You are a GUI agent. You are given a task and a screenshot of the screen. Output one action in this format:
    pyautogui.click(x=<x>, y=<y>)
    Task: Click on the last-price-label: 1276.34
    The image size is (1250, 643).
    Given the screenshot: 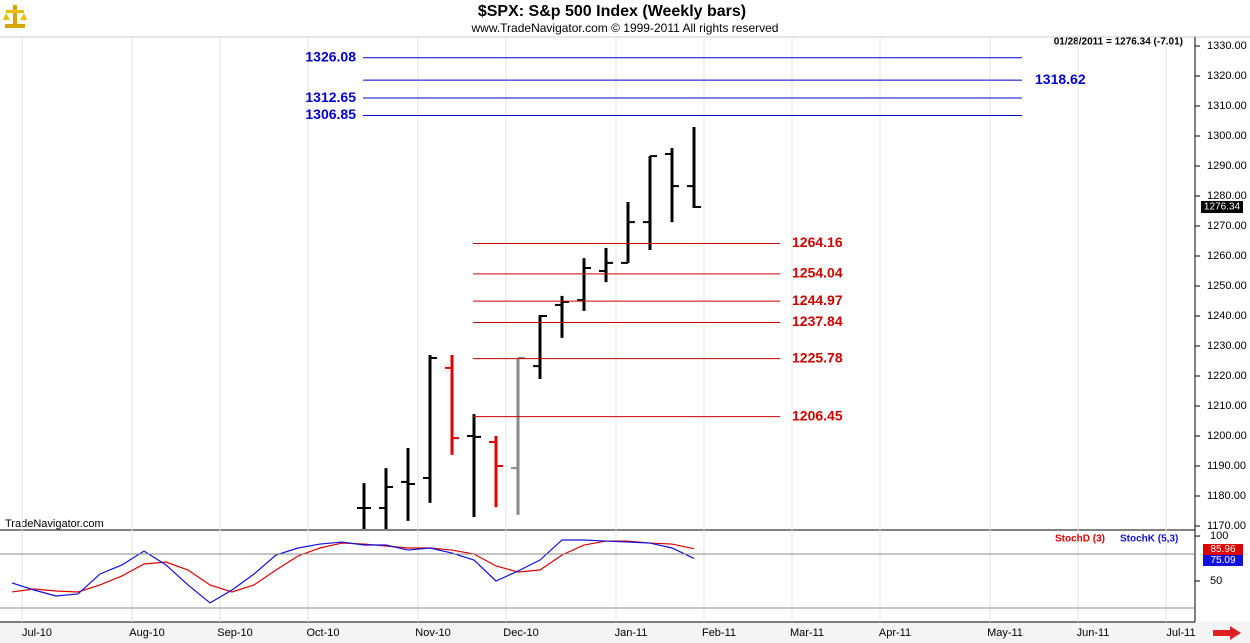 What is the action you would take?
    pyautogui.click(x=1222, y=207)
    